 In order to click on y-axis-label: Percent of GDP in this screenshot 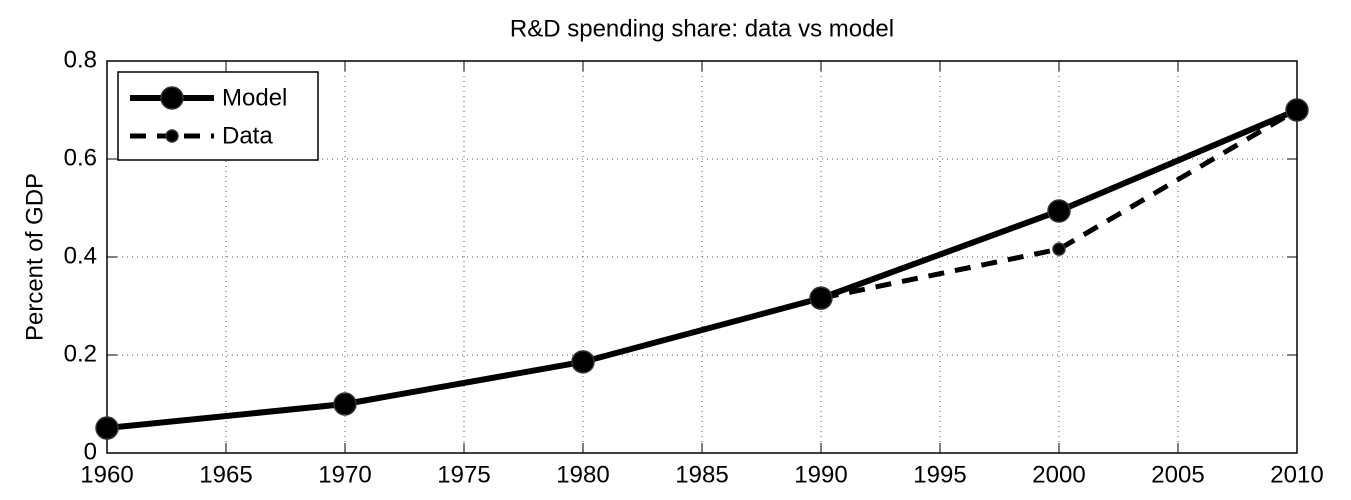, I will do `click(34, 257)`.